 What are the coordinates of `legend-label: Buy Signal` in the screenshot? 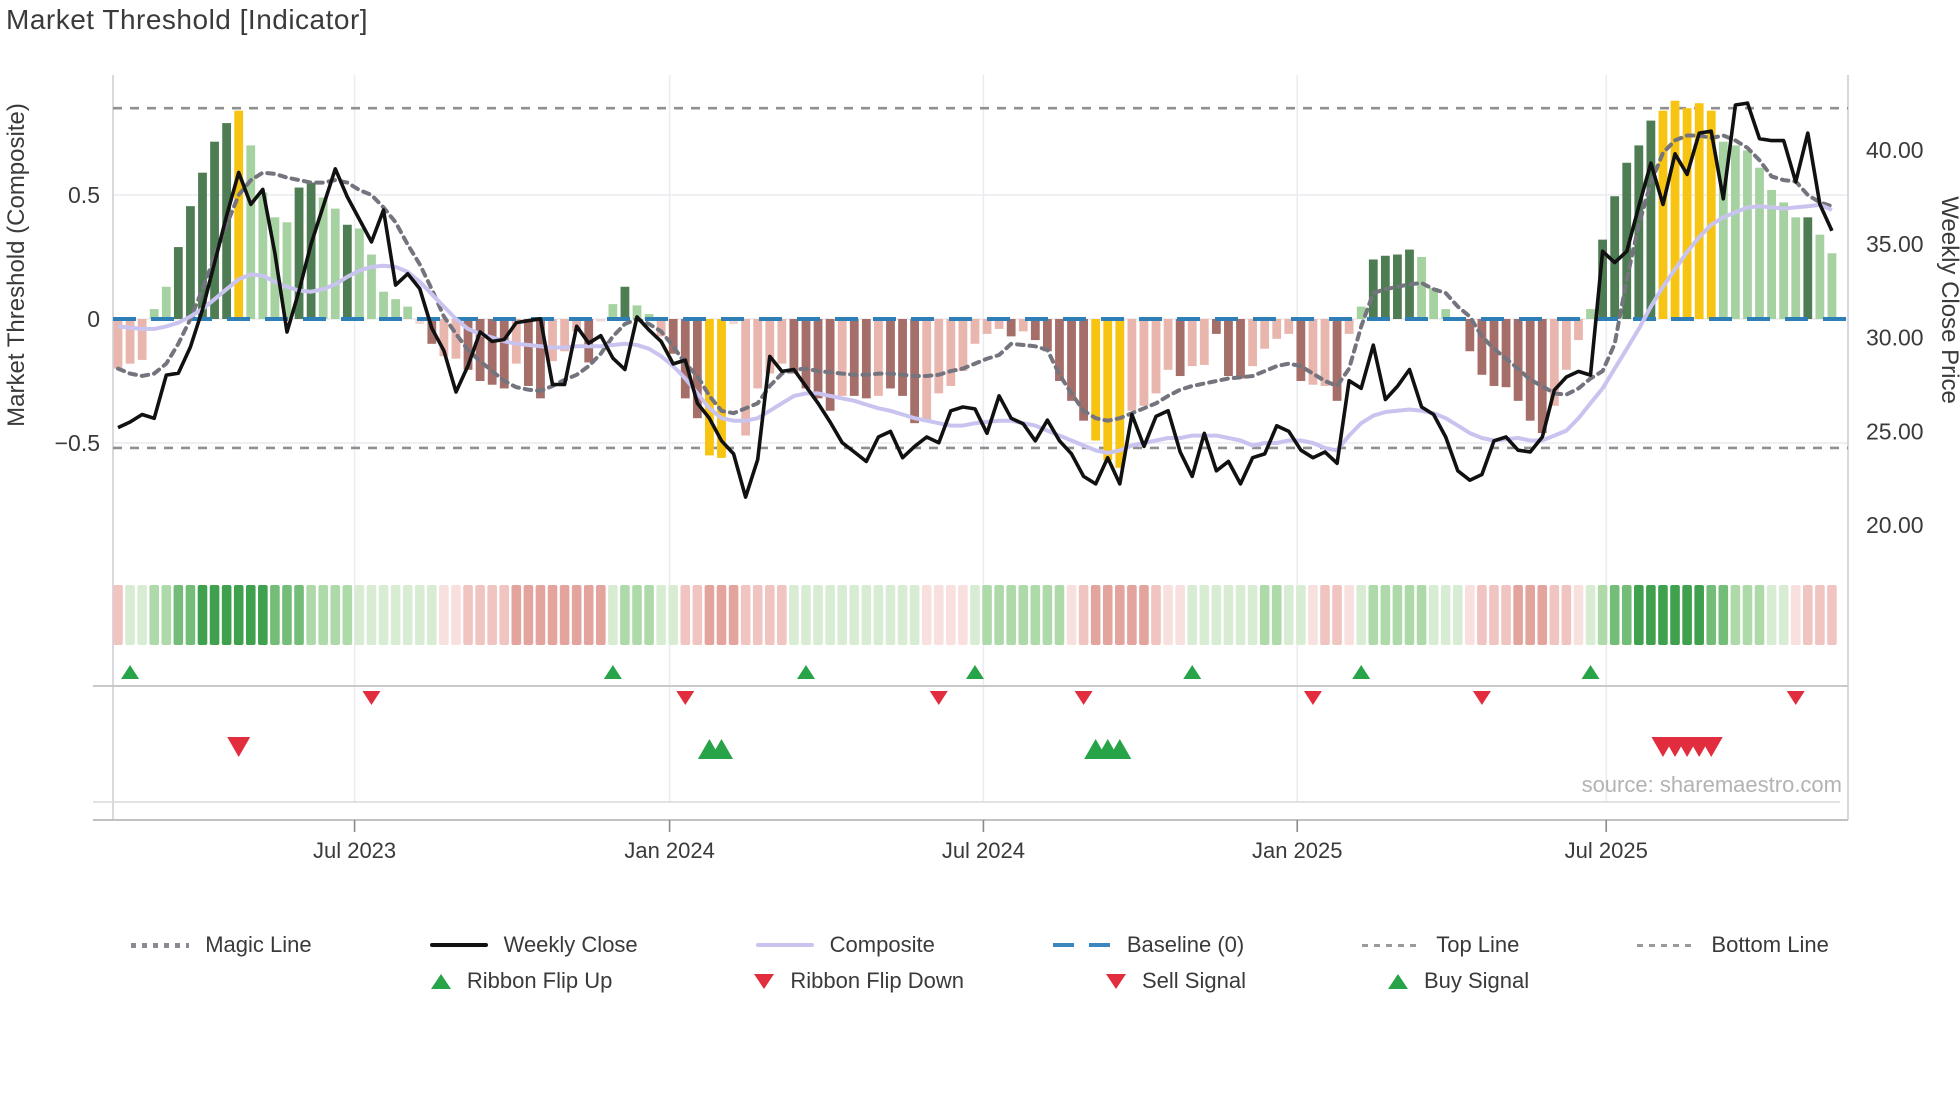 It's located at (1476, 980).